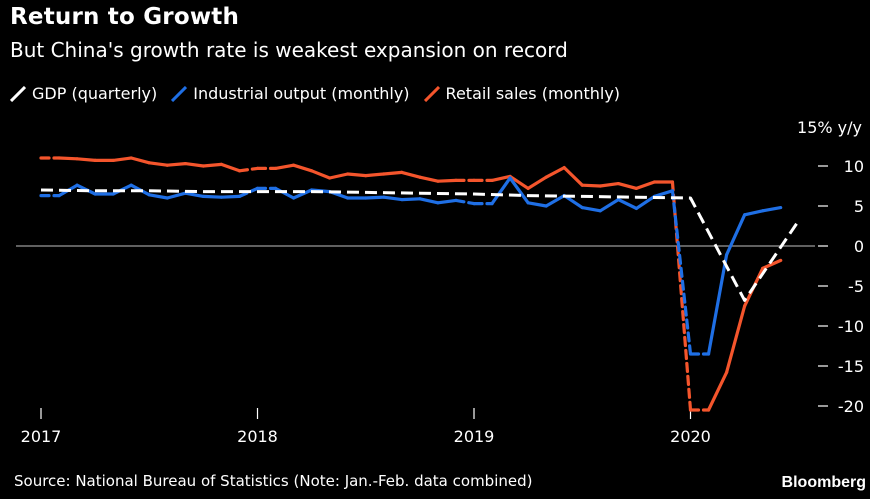 Image resolution: width=870 pixels, height=499 pixels. Describe the element at coordinates (301, 93) in the screenshot. I see `legend-label-industrial: Industrial output (monthly)` at that location.